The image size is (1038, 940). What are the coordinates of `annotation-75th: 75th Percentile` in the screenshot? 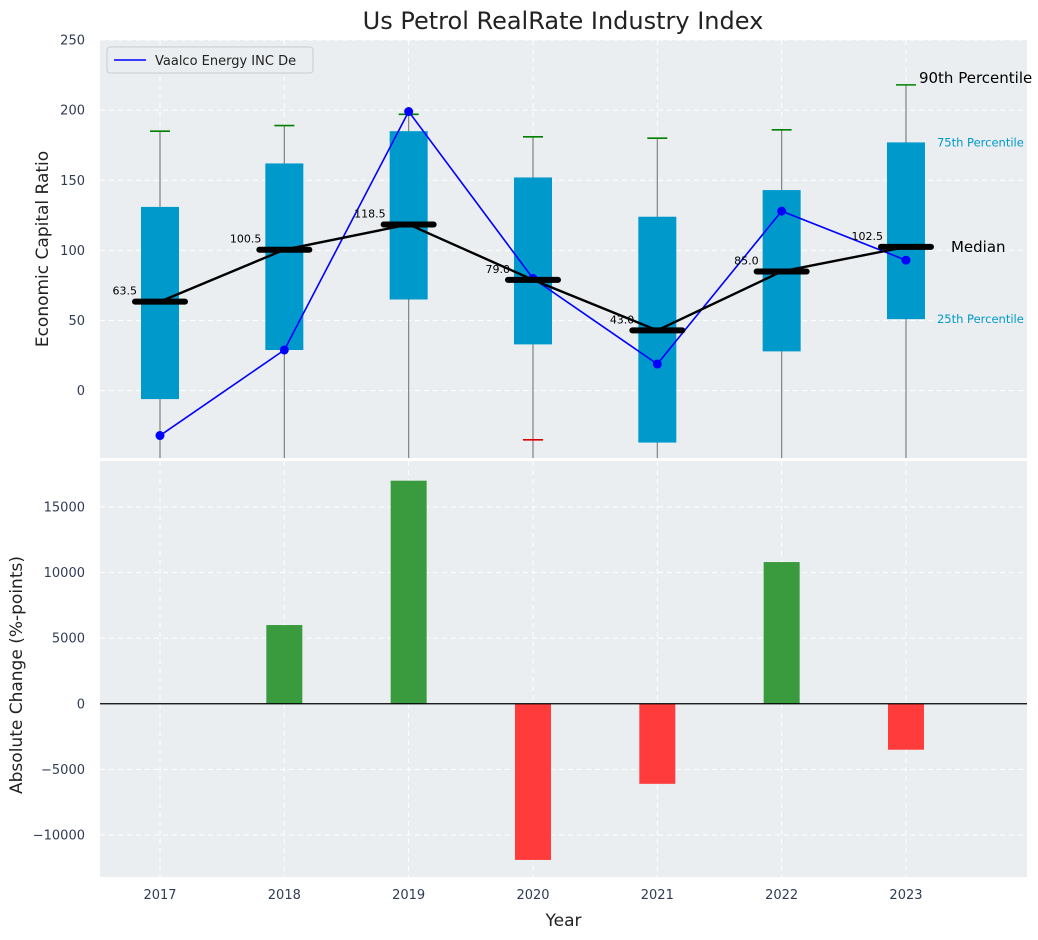 It's located at (980, 142).